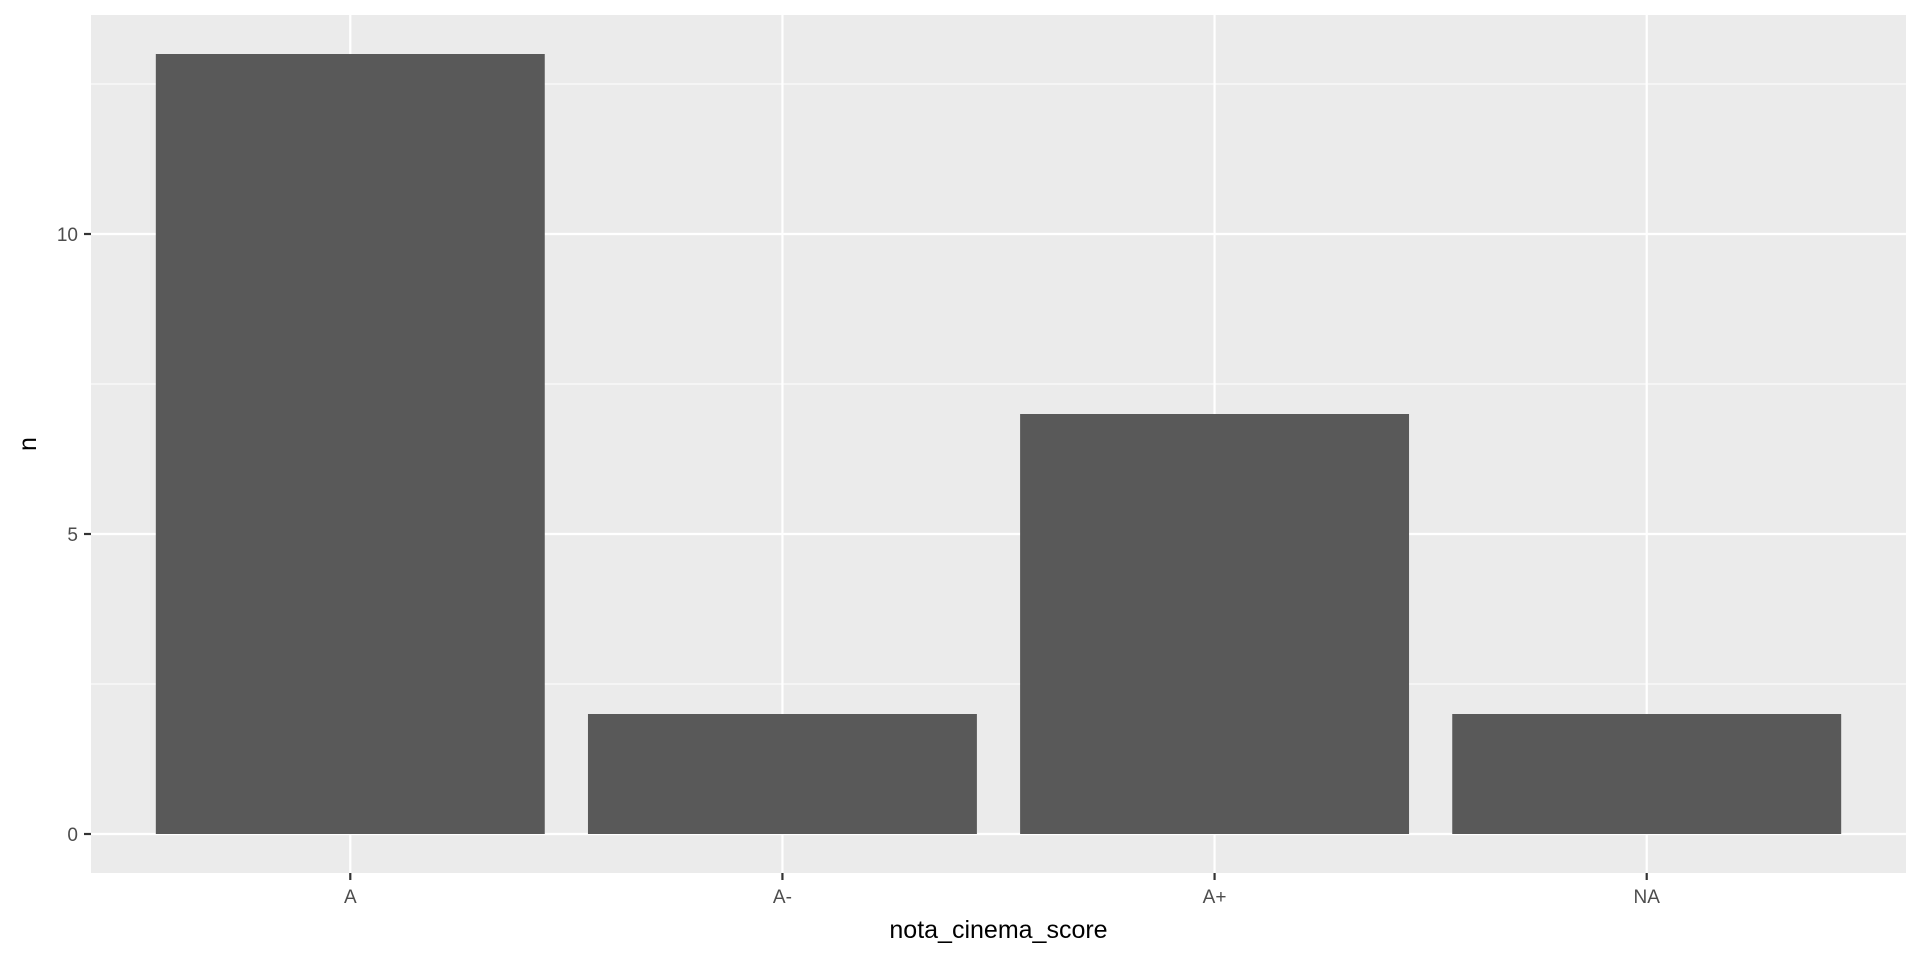  I want to click on y-tick-label: 10, so click(67, 235).